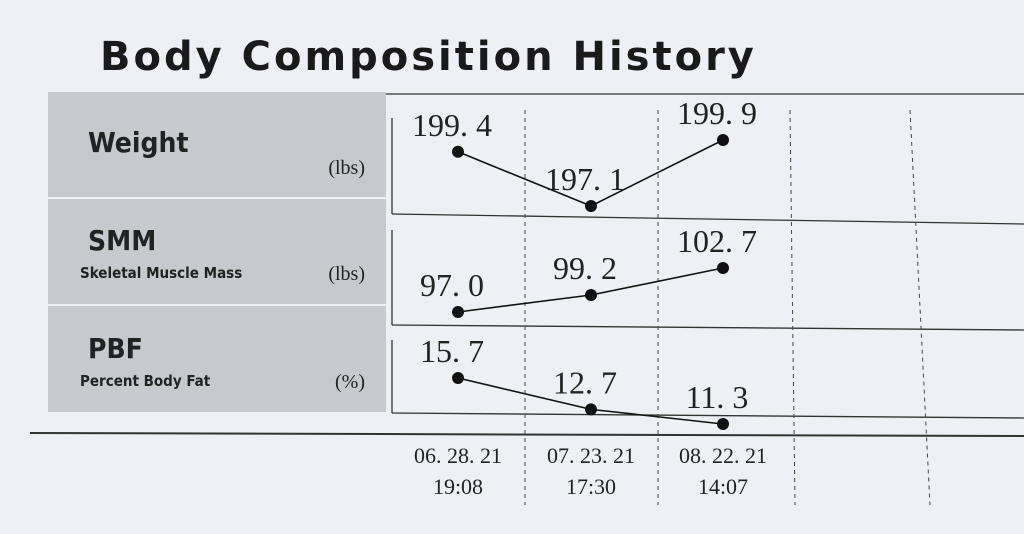 This screenshot has height=534, width=1024. What do you see at coordinates (591, 455) in the screenshot?
I see `date: 07. 23. 21` at bounding box center [591, 455].